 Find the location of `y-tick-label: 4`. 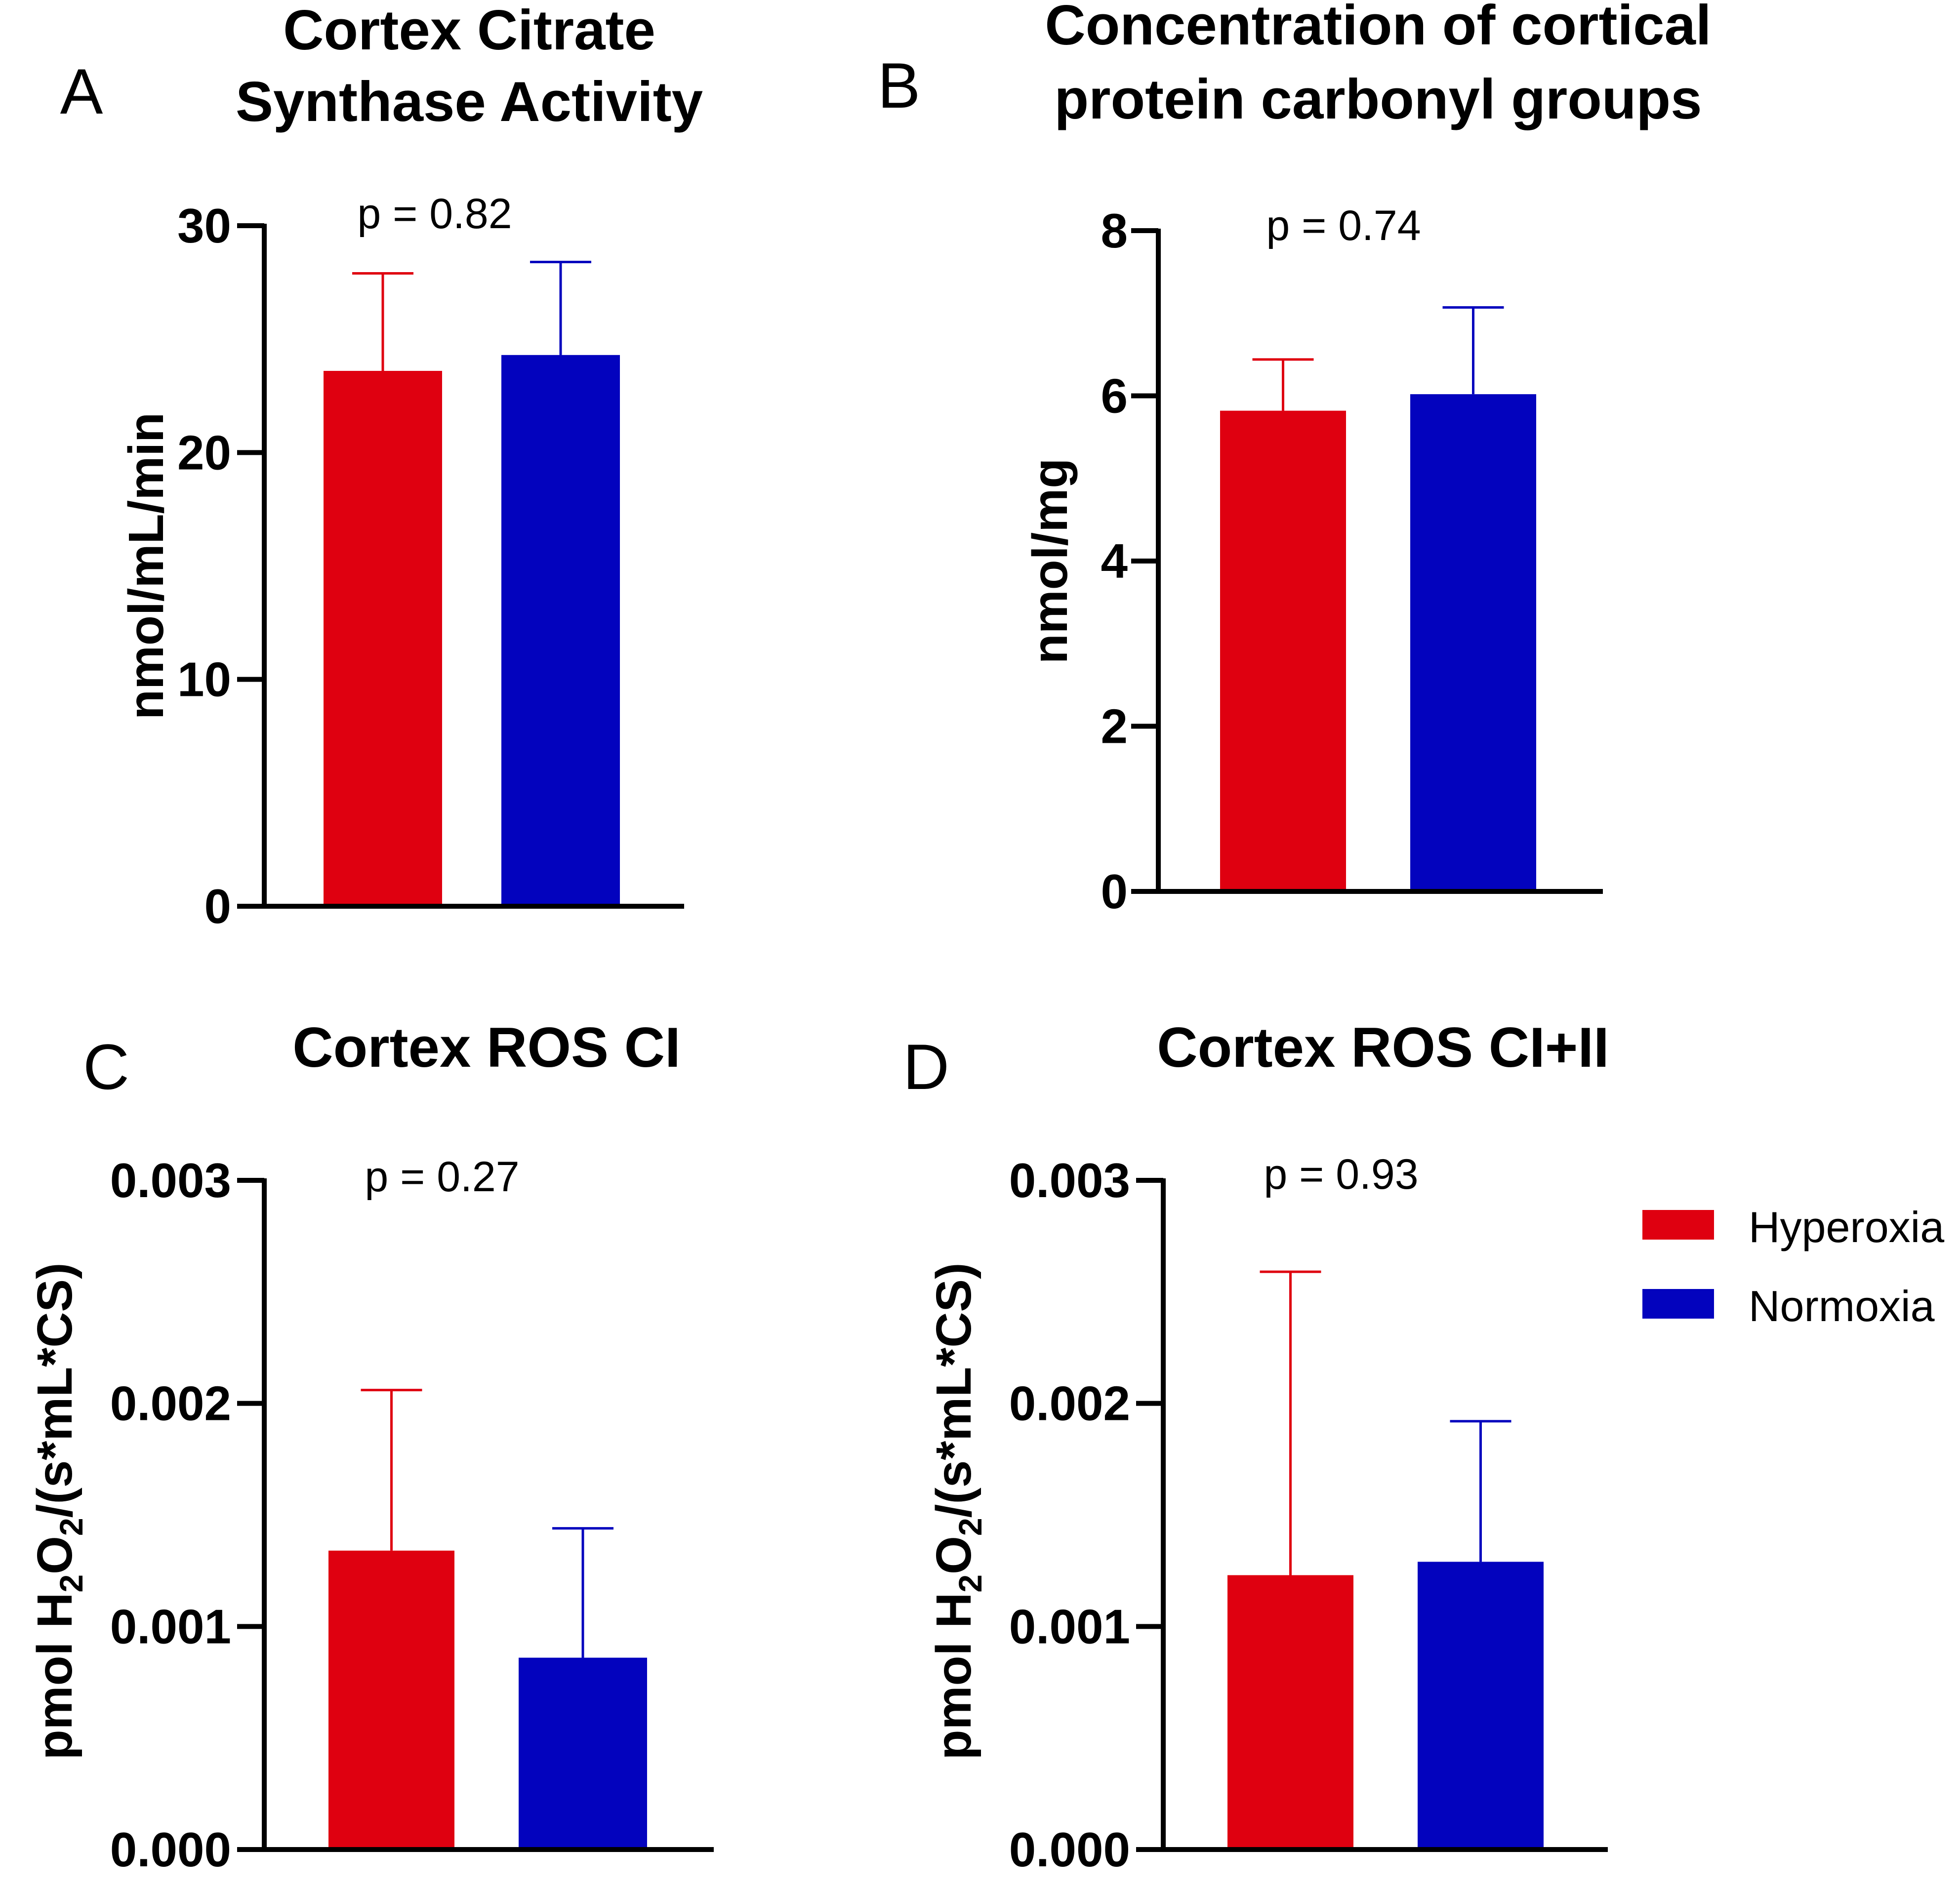

y-tick-label: 4 is located at coordinates (1114, 561).